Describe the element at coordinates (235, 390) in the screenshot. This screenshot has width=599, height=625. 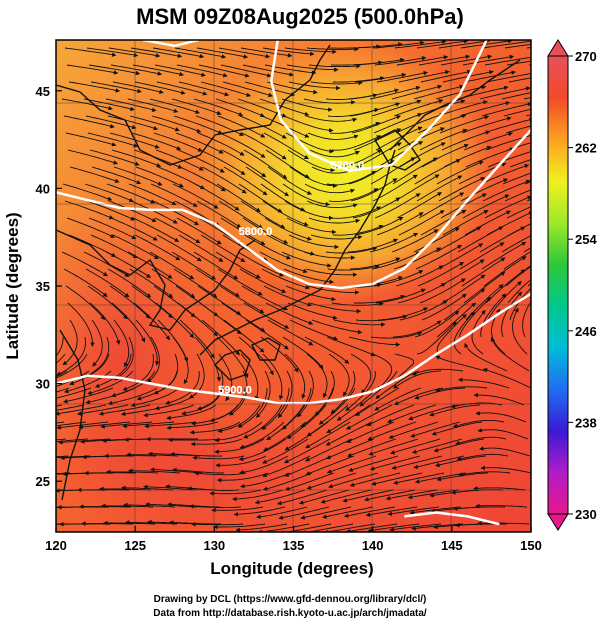
I see `contour-label: 5900.0` at that location.